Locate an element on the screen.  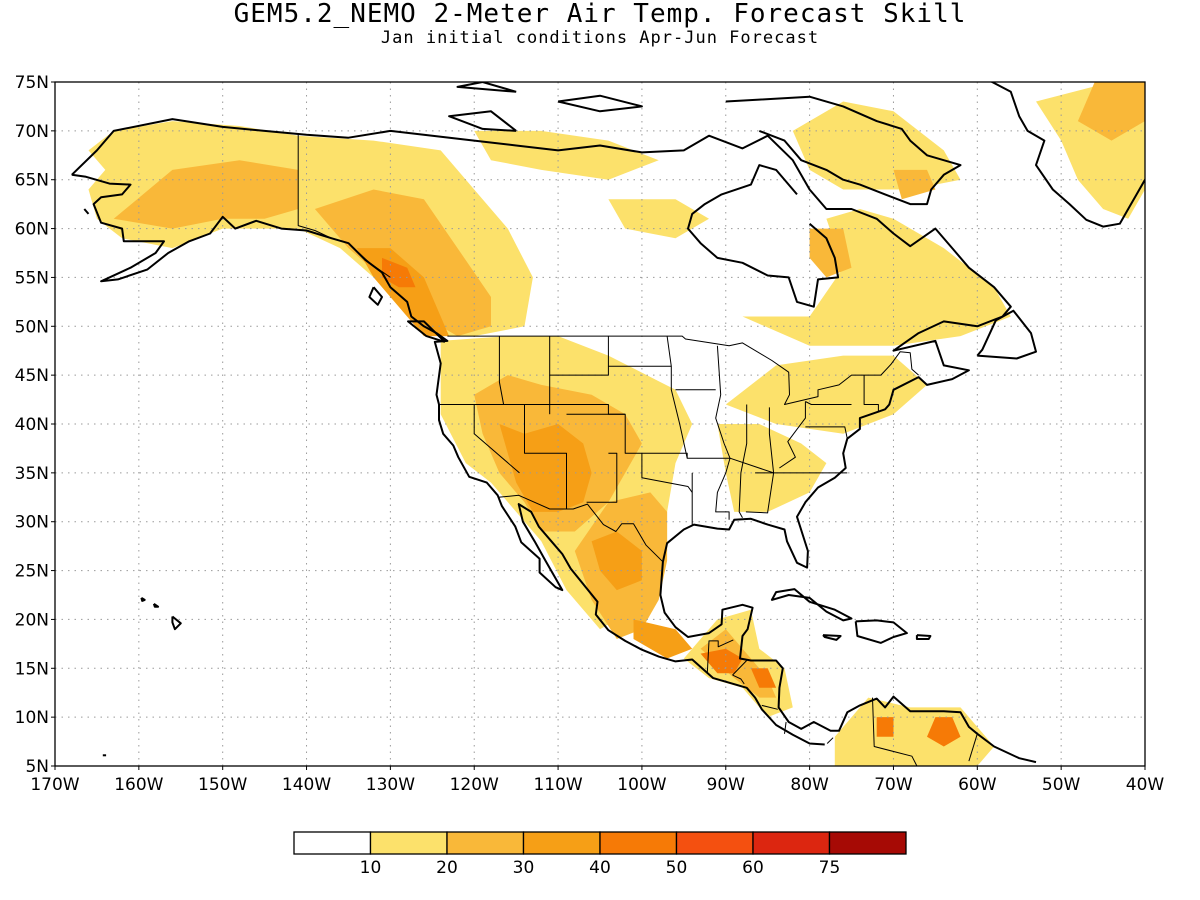
lat-tick-label: 55N is located at coordinates (32, 278).